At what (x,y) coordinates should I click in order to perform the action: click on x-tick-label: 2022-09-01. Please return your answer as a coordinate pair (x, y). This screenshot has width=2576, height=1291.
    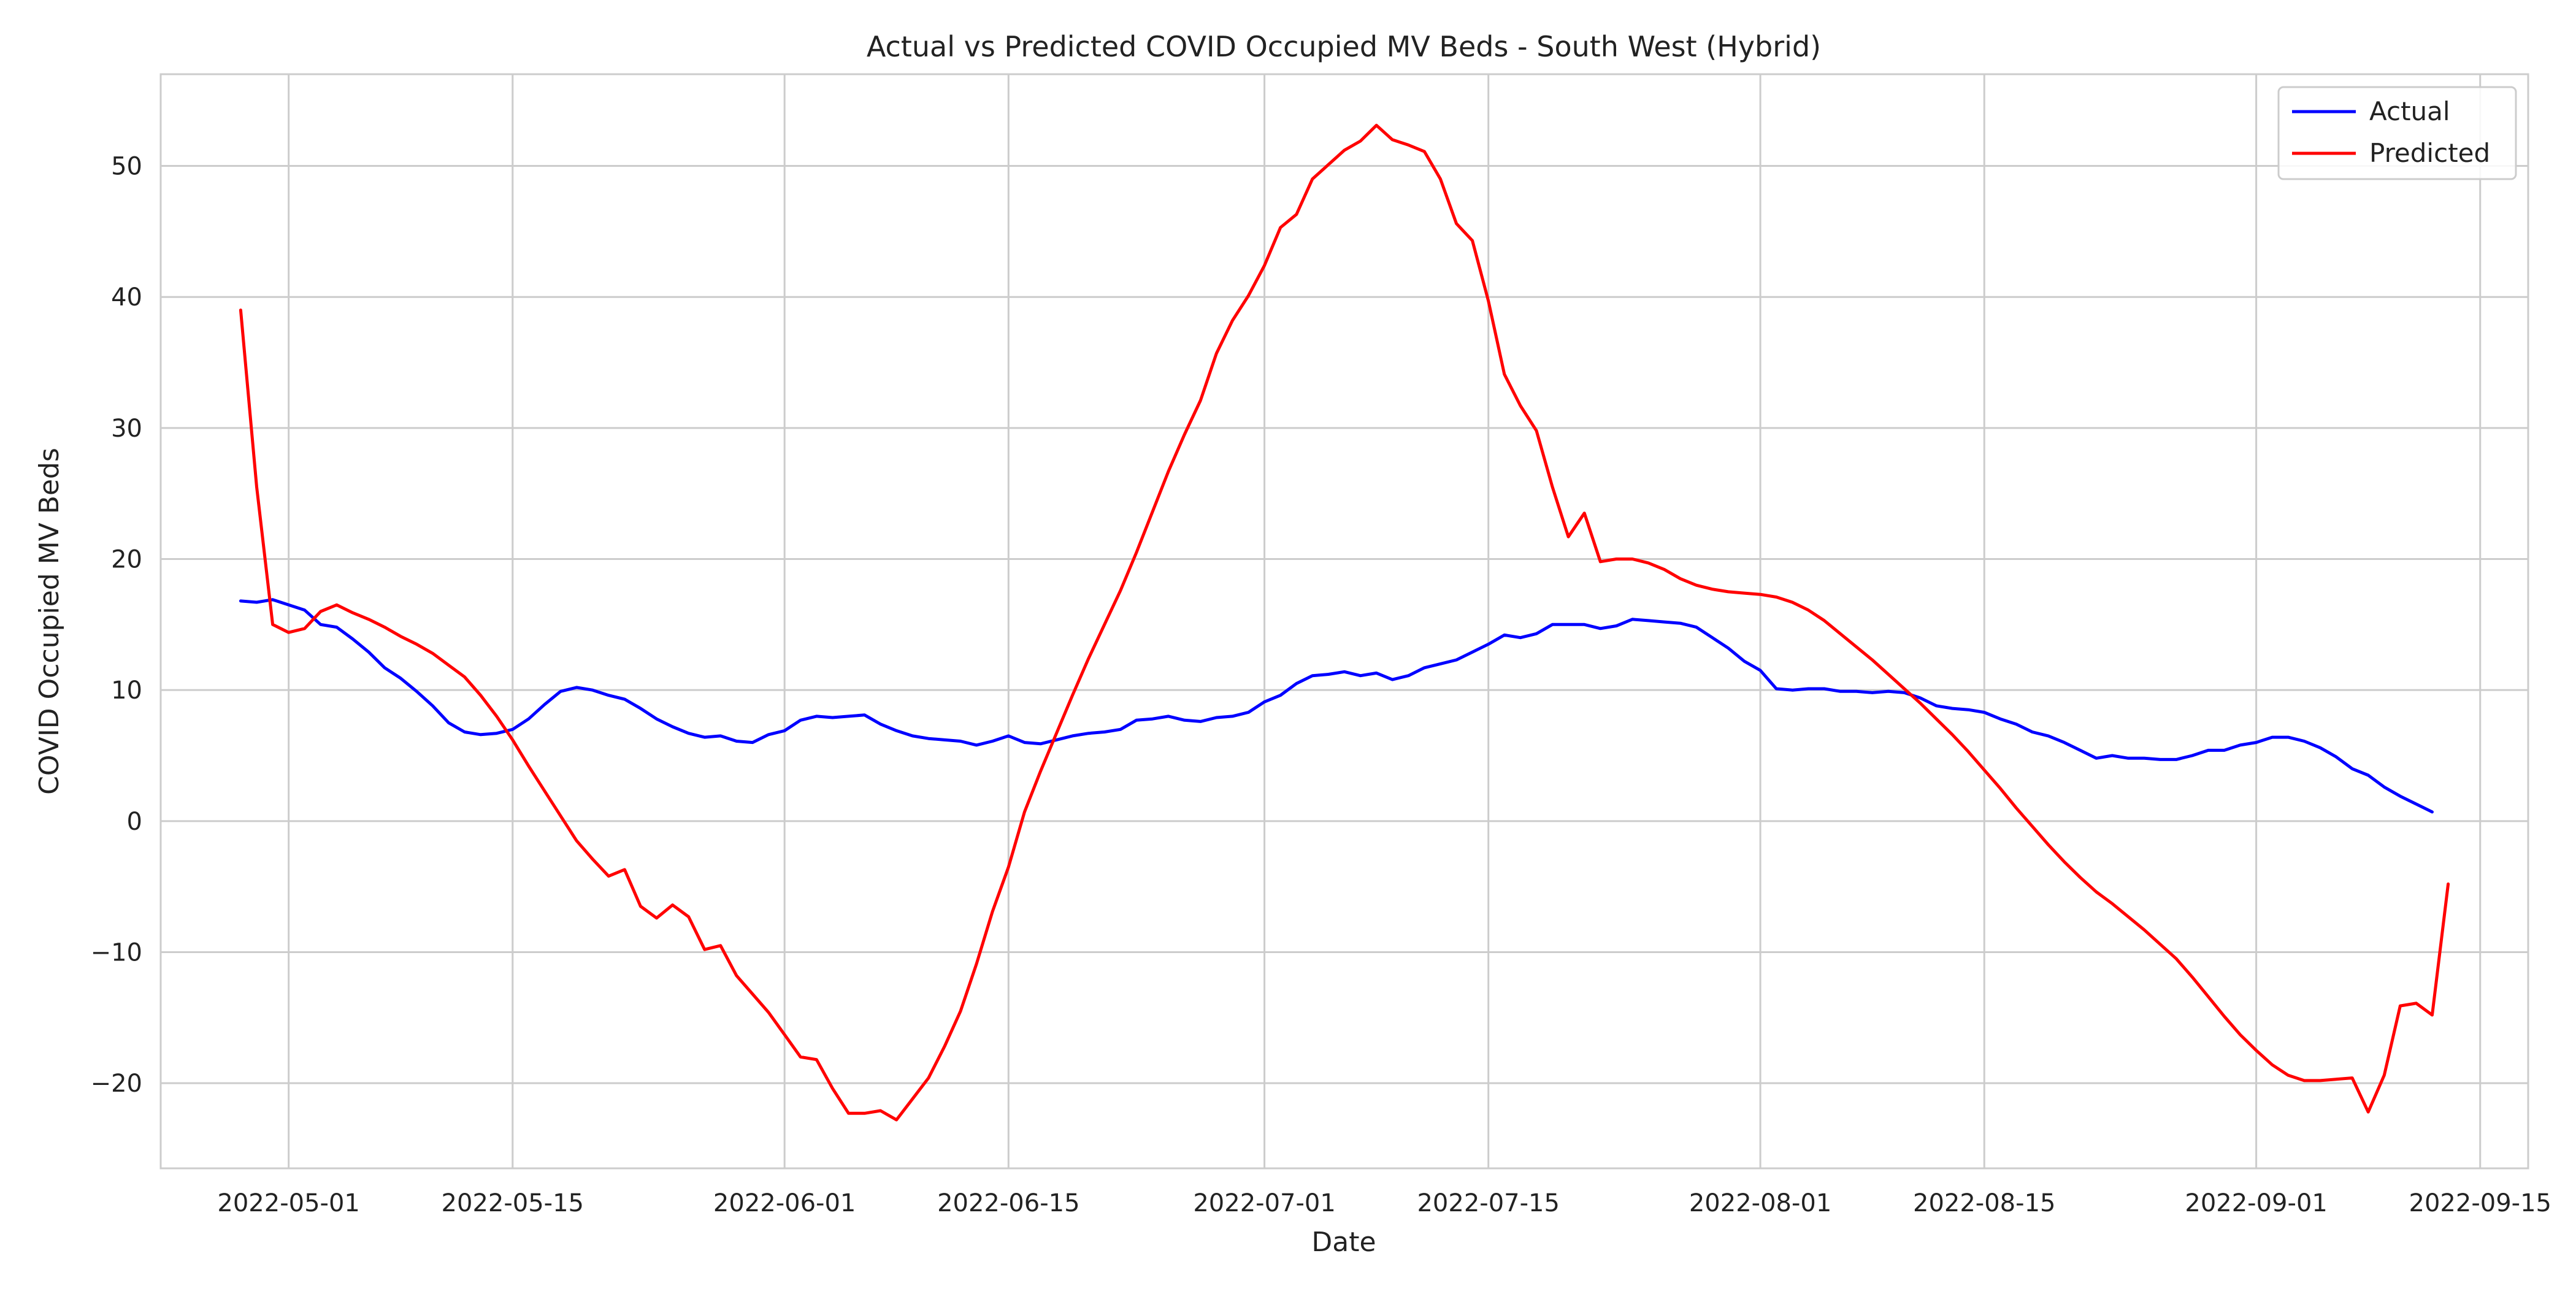
    Looking at the image, I should click on (2256, 1203).